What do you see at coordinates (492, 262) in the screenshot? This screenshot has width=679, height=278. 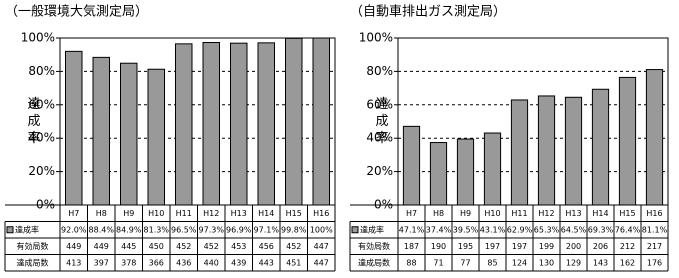 I see `table-cell: 85` at bounding box center [492, 262].